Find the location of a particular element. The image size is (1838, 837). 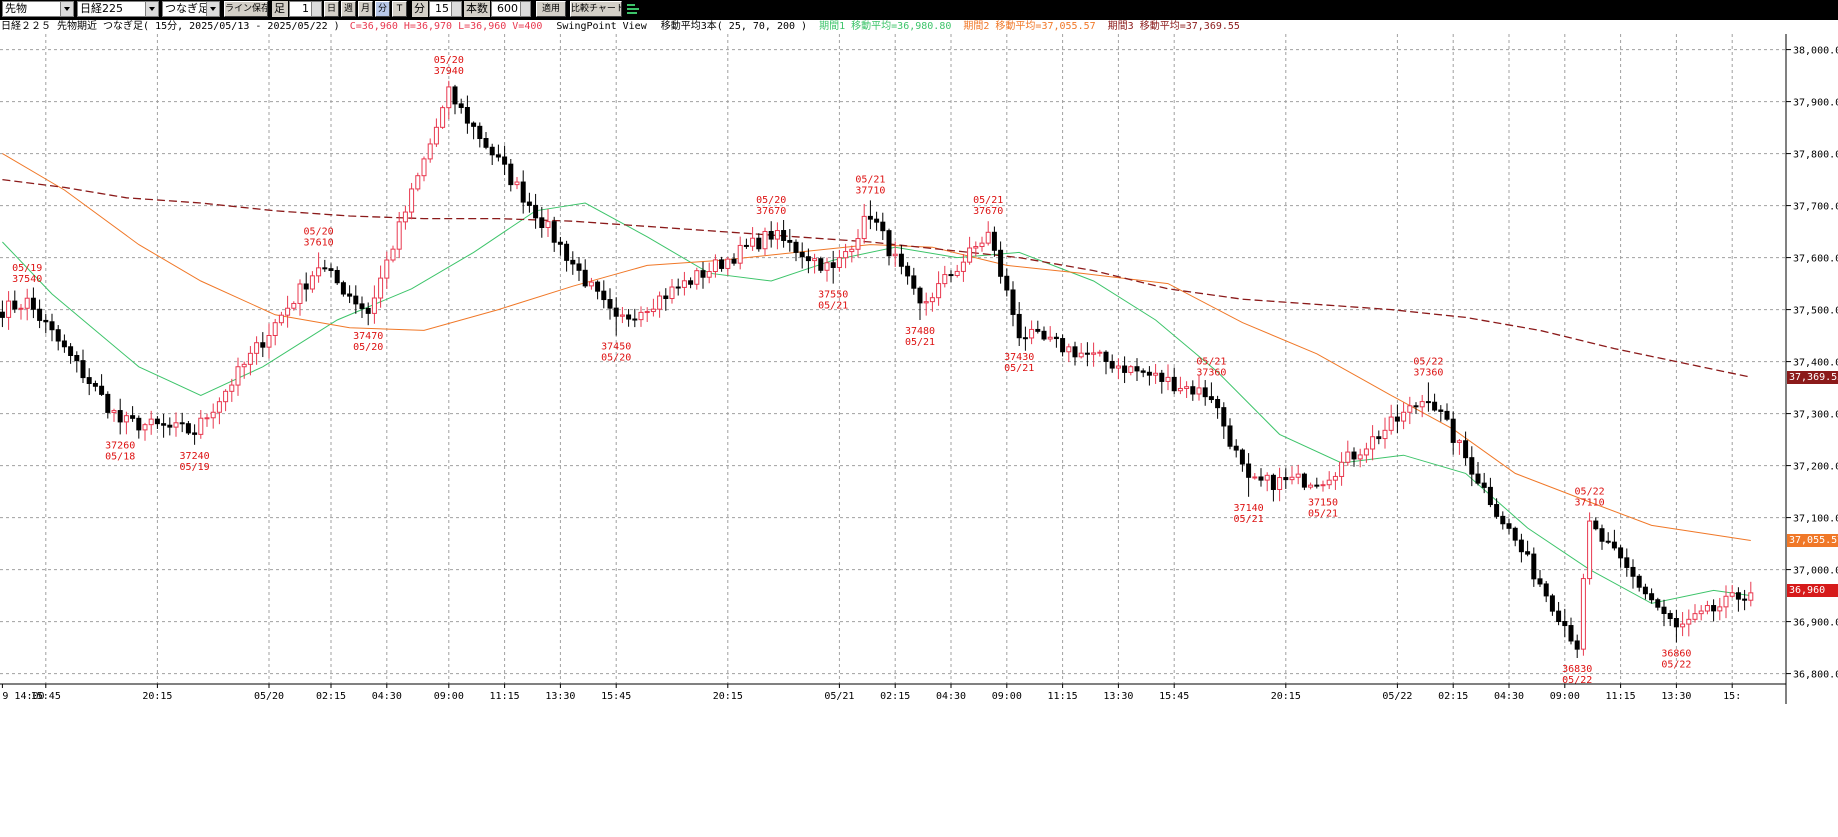

x-tick-label: 9 14:00 is located at coordinates (23, 696).